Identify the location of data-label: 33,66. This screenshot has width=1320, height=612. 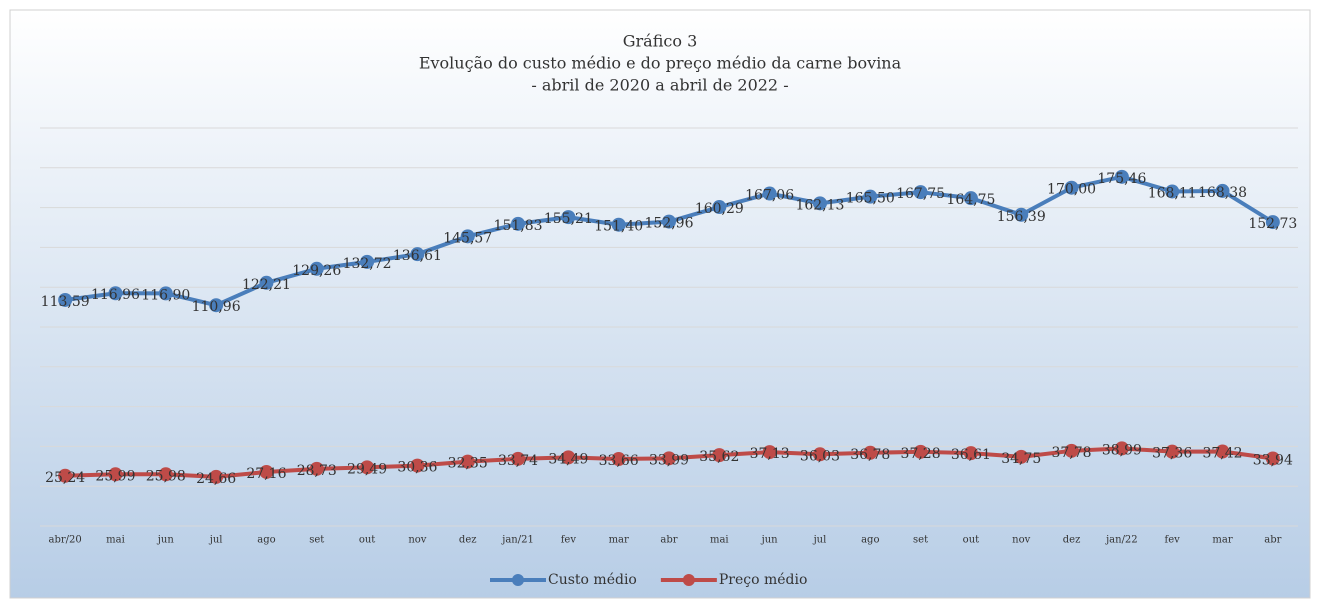
(619, 461).